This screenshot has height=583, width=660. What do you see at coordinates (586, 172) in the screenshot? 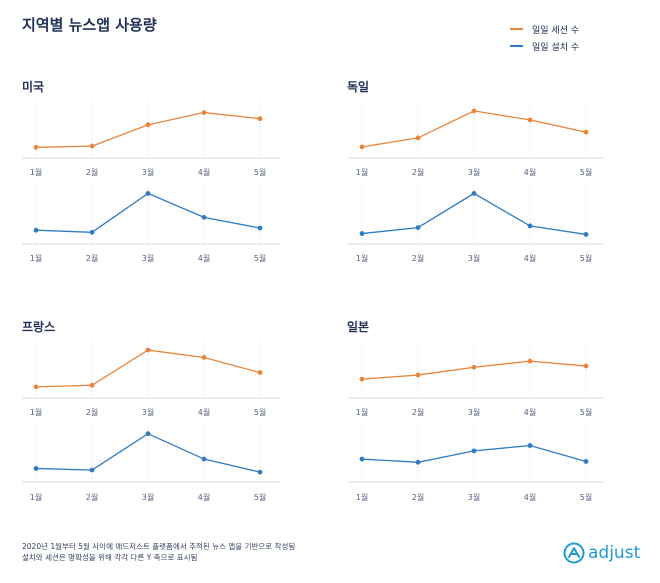
I see `tick-label-독일-sessions-4: 5월` at bounding box center [586, 172].